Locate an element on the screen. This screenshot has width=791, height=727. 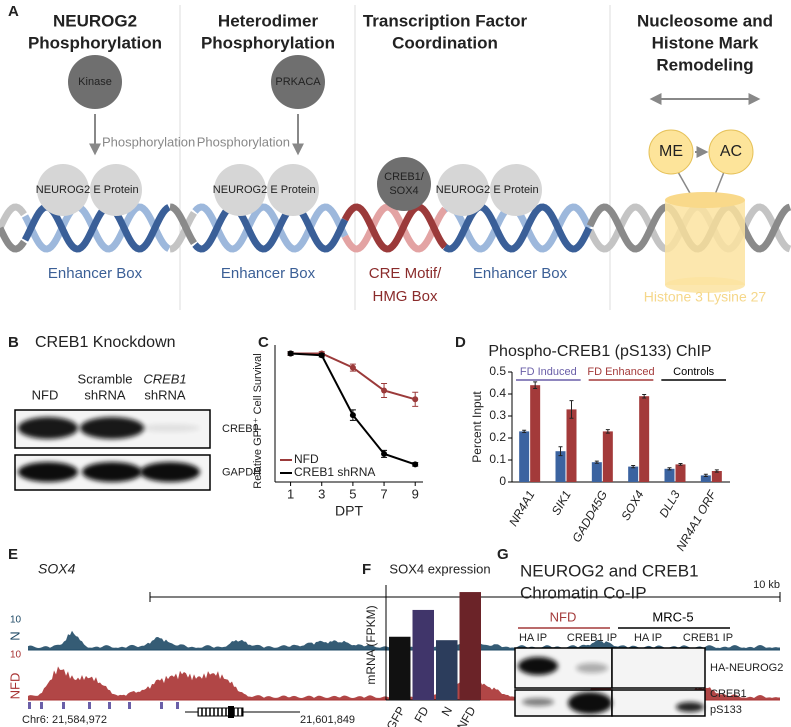
panel-letter: B is located at coordinates (13, 342).